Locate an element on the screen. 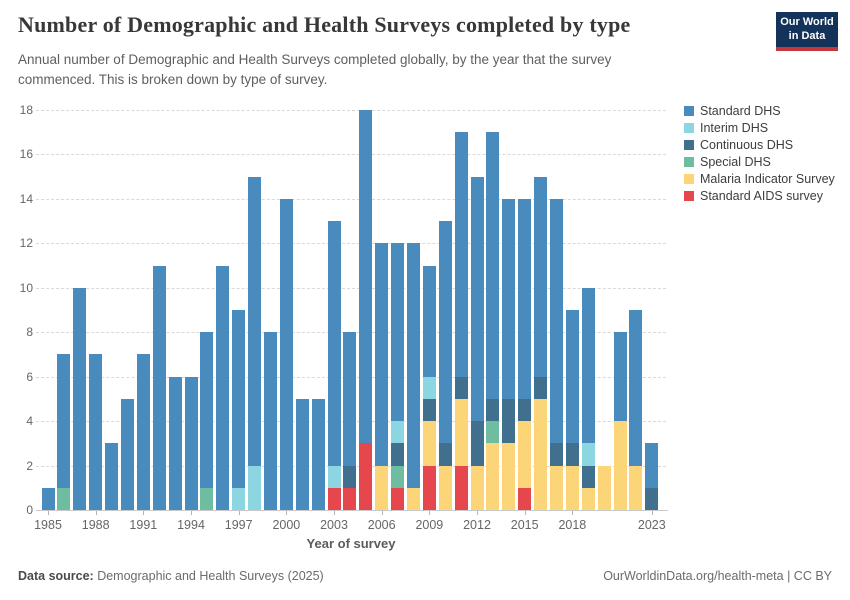 This screenshot has width=850, height=600. bar-2020-malaria-indicator-survey is located at coordinates (604, 487).